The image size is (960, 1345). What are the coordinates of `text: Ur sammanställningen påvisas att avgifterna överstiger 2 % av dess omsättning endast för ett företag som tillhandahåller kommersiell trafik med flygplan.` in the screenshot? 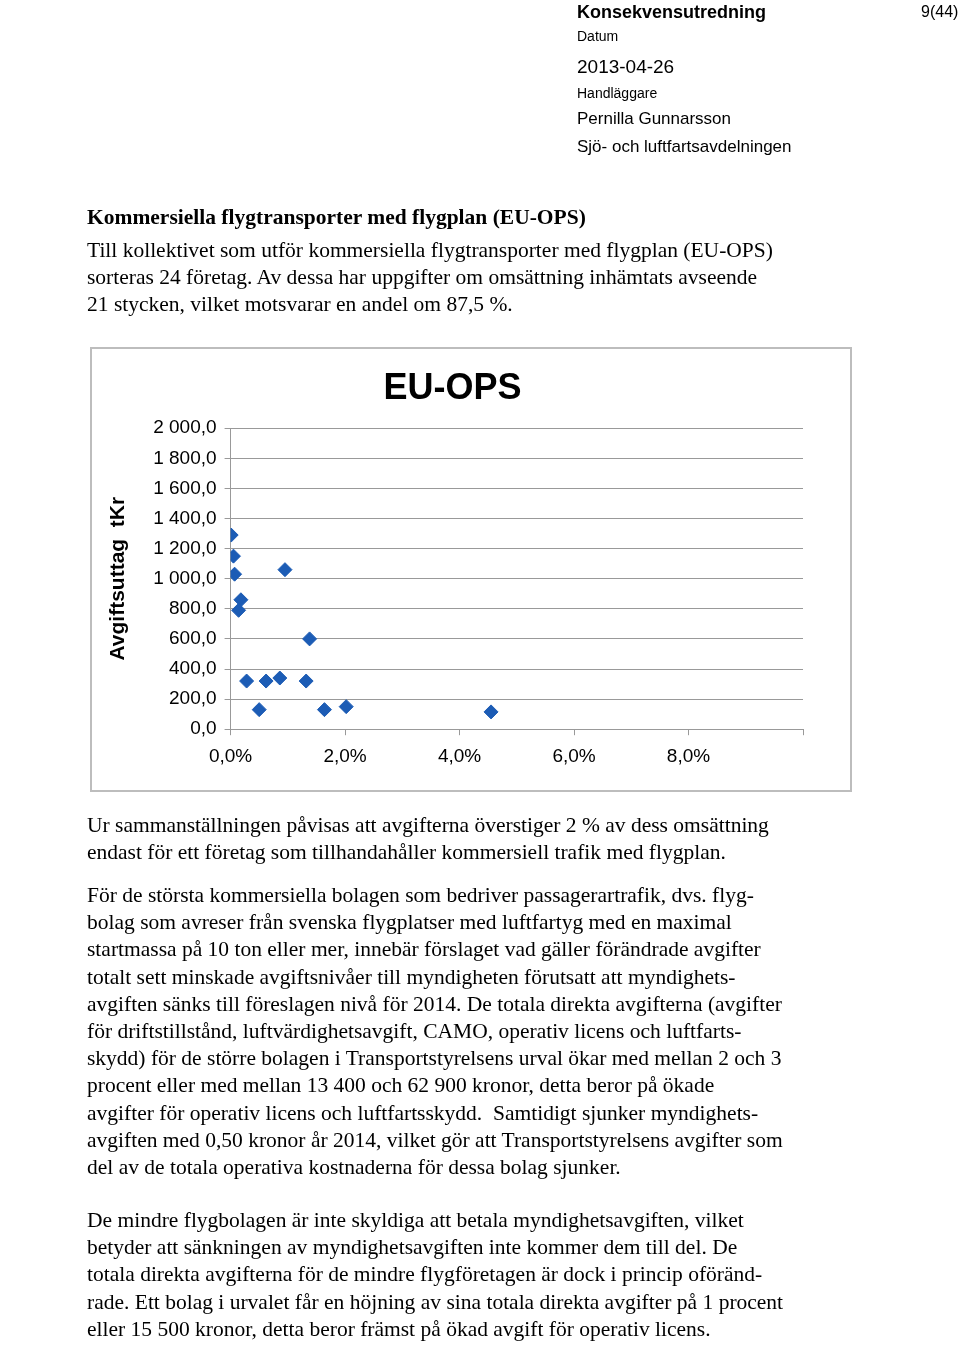 It's located at (428, 839).